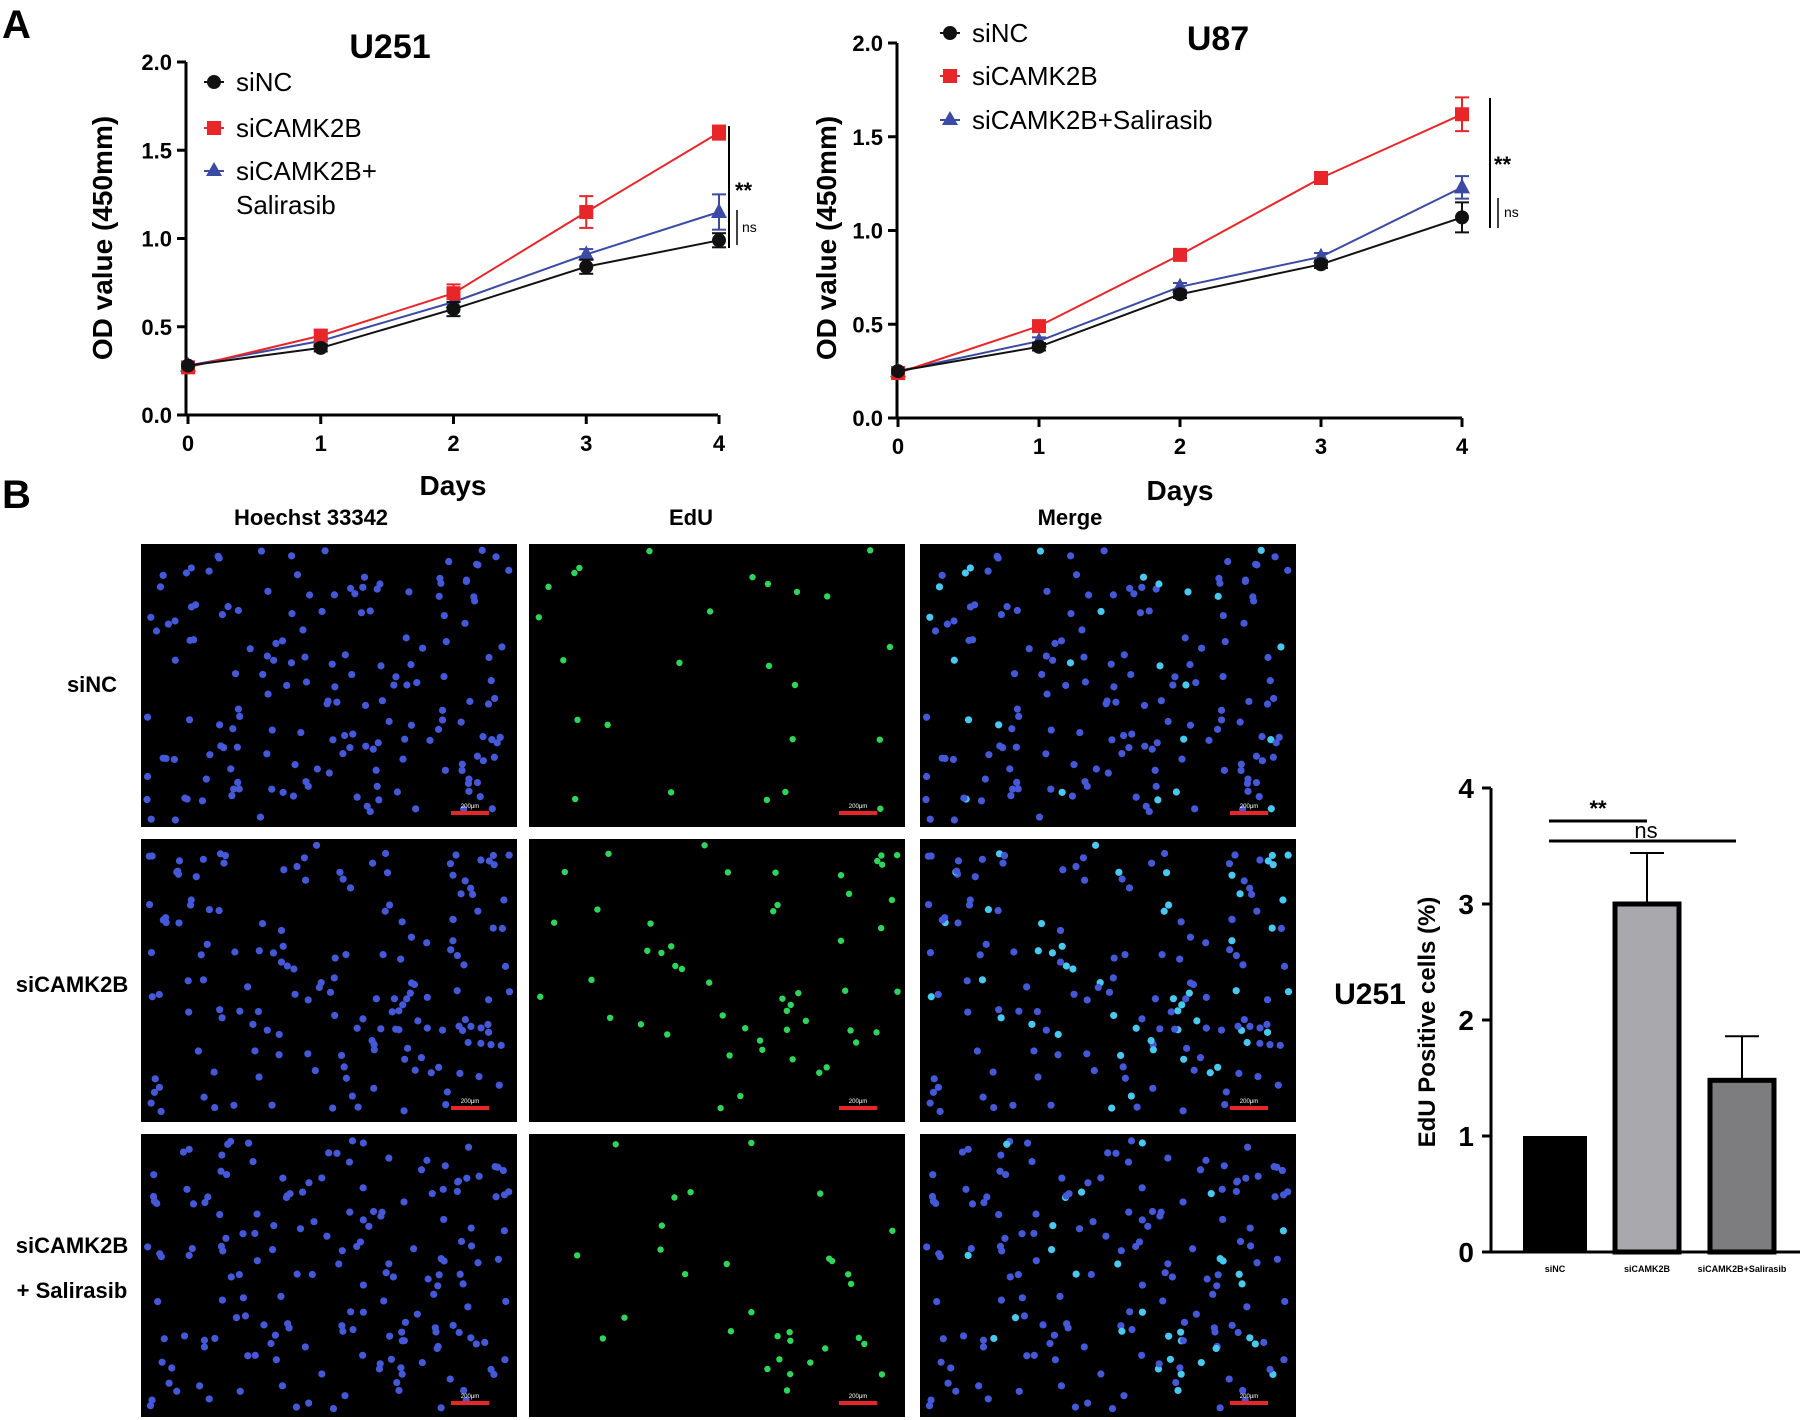 This screenshot has width=1805, height=1420. What do you see at coordinates (717, 980) in the screenshot?
I see `micrograph-edu-row2` at bounding box center [717, 980].